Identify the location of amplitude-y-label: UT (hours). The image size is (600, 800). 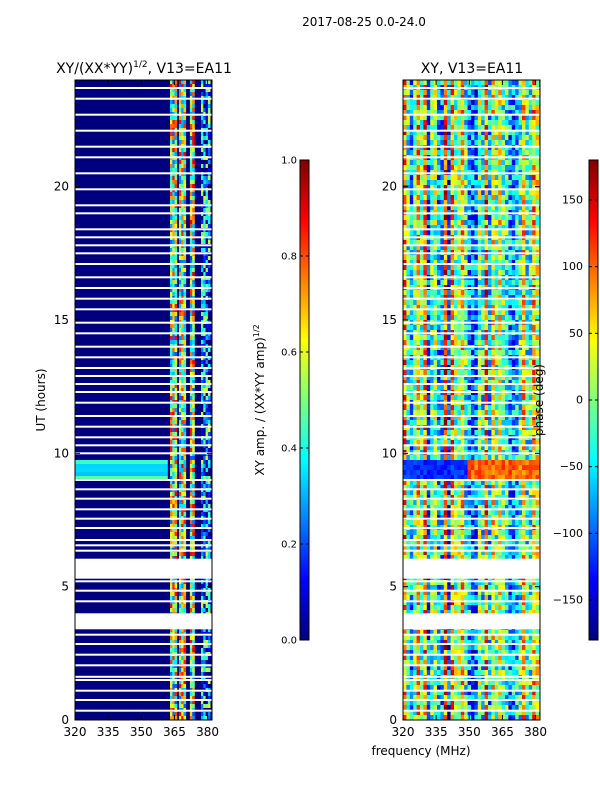
(41, 399).